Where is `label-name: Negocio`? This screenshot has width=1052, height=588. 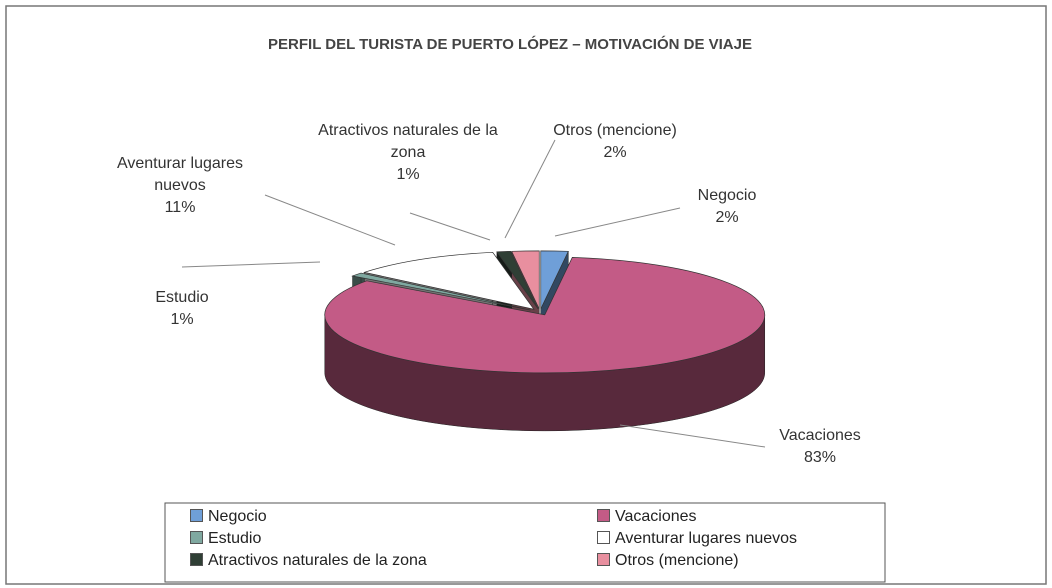 label-name: Negocio is located at coordinates (727, 195).